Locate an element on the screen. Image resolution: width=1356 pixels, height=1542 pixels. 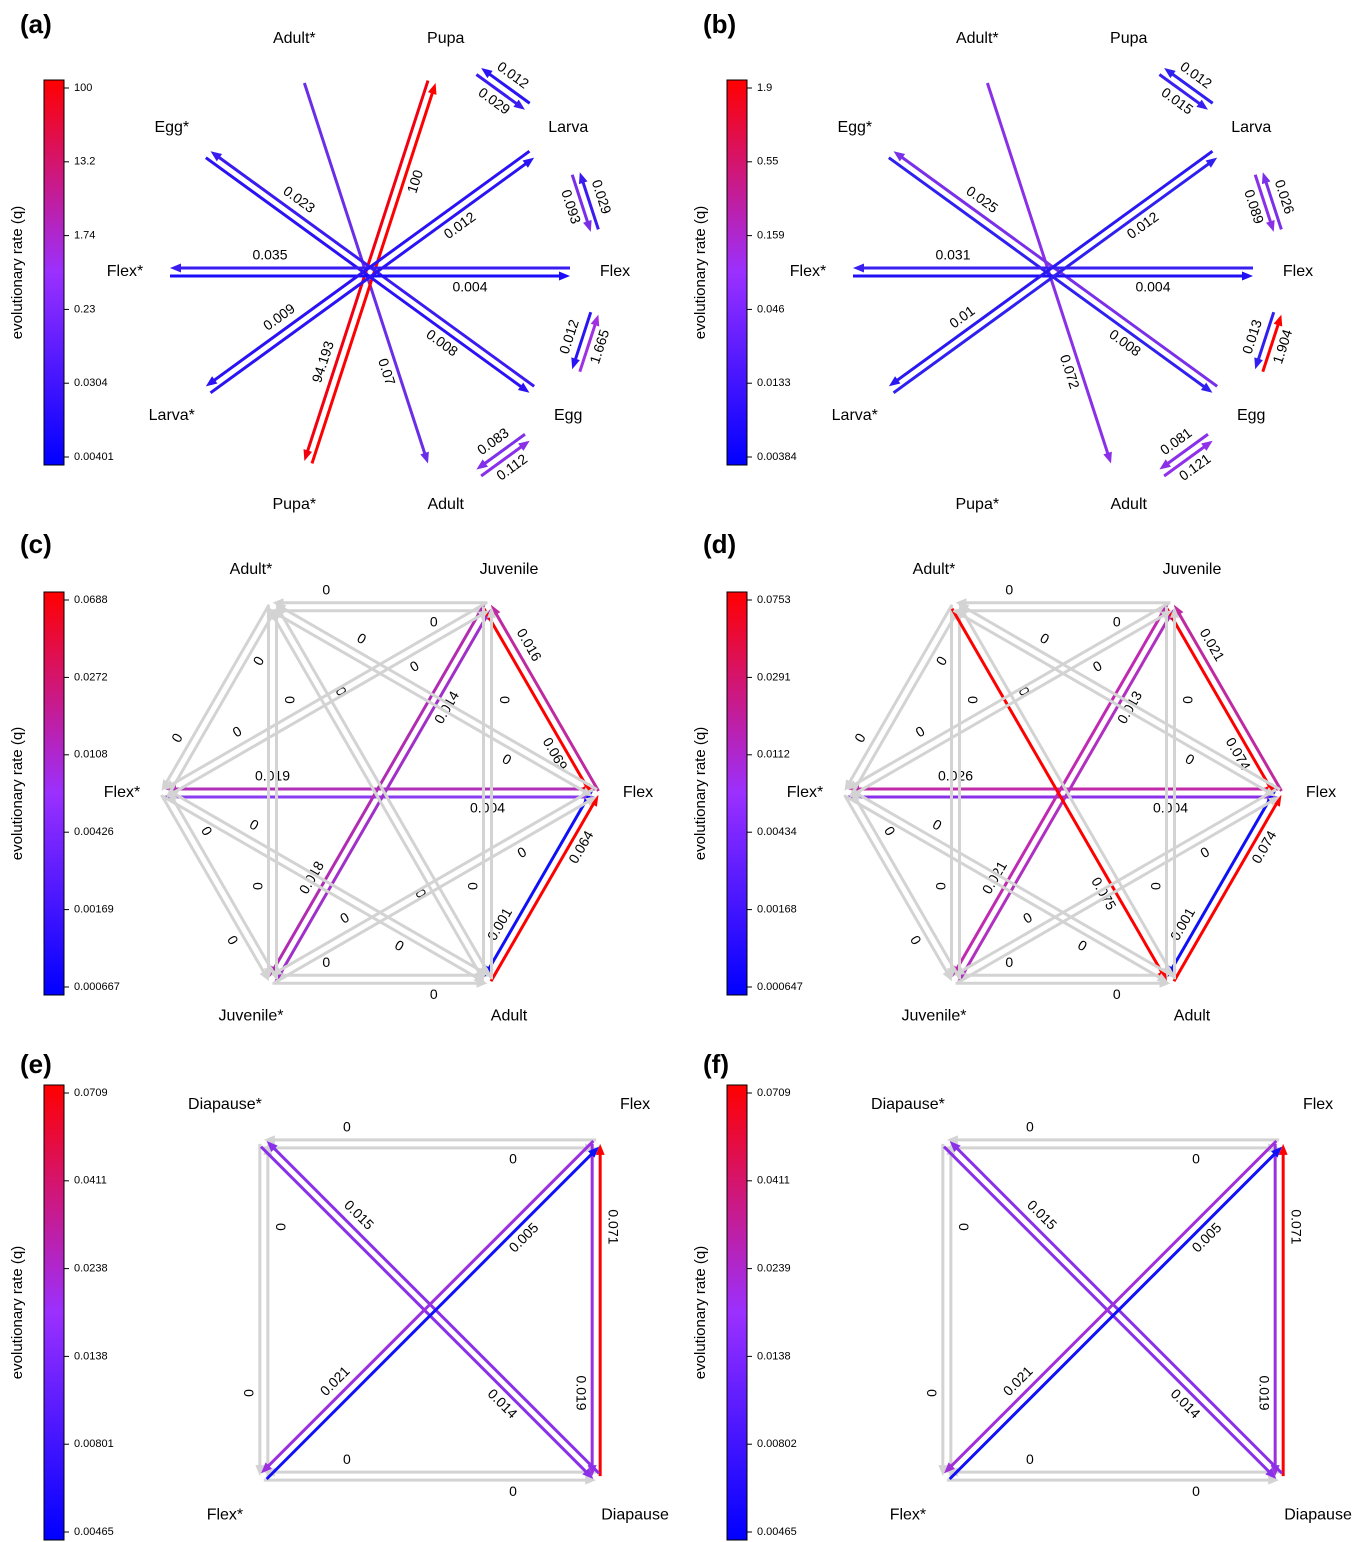
node-label: Adult is located at coordinates (509, 1016).